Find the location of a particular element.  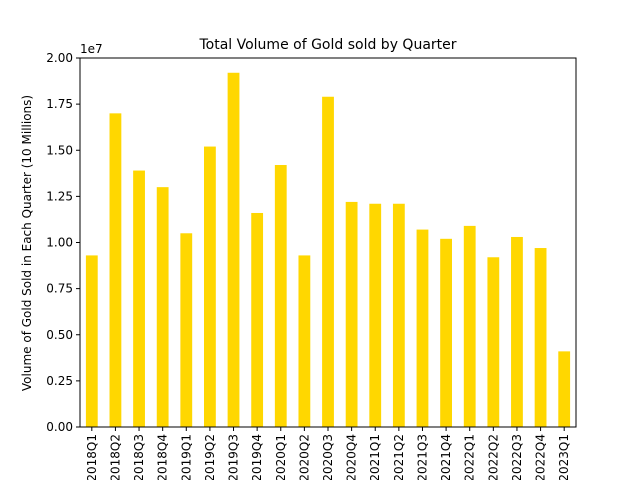

x-tick-label: 2021Q2 is located at coordinates (399, 457).